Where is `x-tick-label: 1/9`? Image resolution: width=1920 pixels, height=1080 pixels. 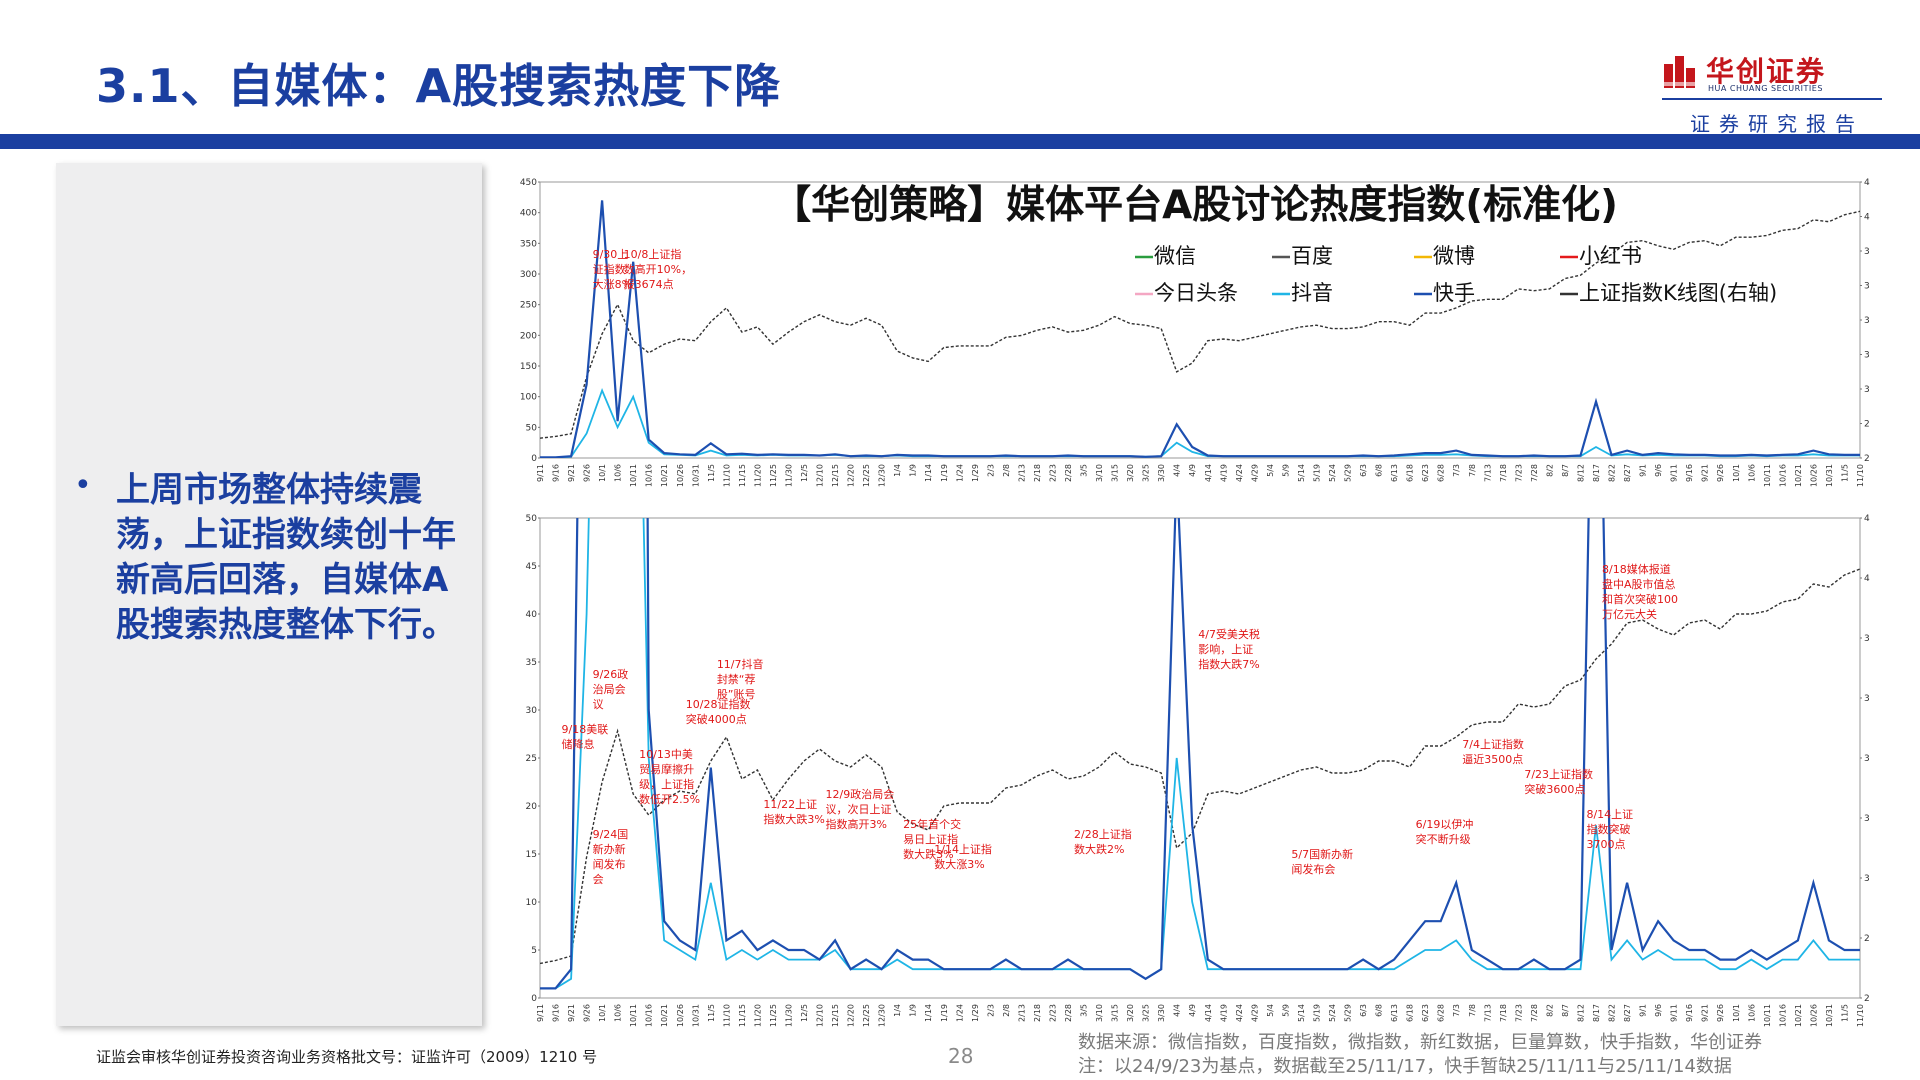 x-tick-label: 1/9 is located at coordinates (913, 470).